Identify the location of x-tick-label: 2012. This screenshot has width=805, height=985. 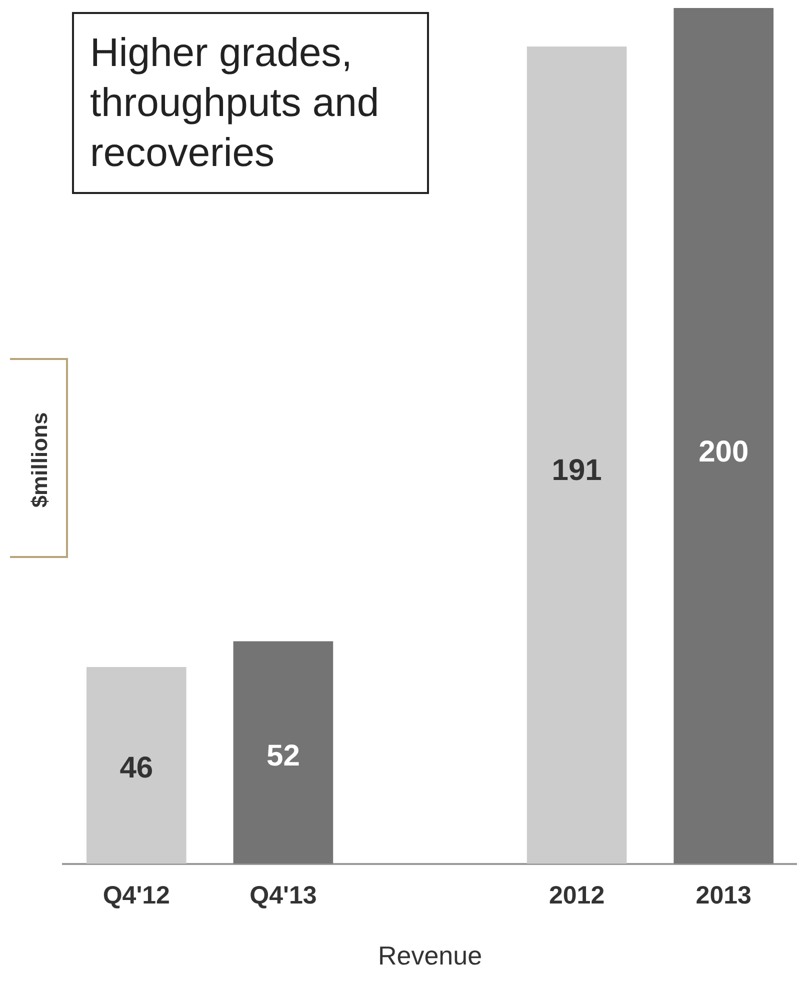
(576, 896).